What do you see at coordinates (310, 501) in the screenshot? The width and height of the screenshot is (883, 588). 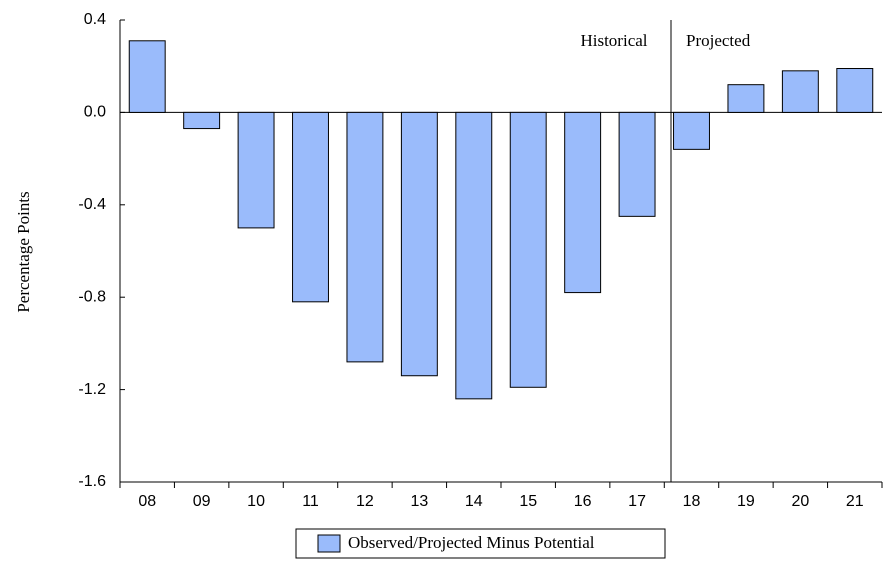 I see `x-tick-label: 11` at bounding box center [310, 501].